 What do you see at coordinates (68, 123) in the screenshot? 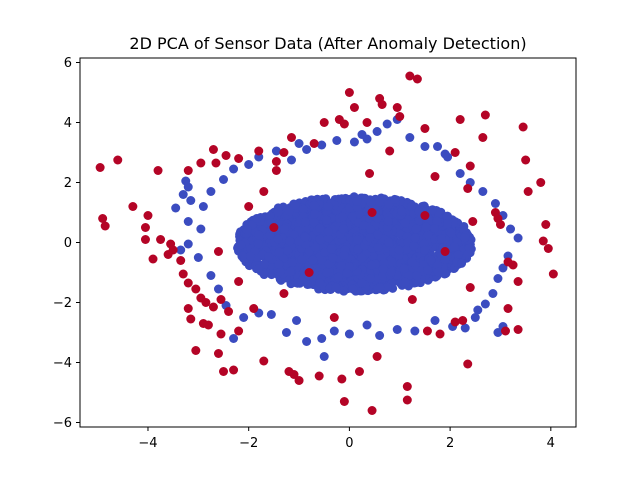
I see `y-tick-label: 4` at bounding box center [68, 123].